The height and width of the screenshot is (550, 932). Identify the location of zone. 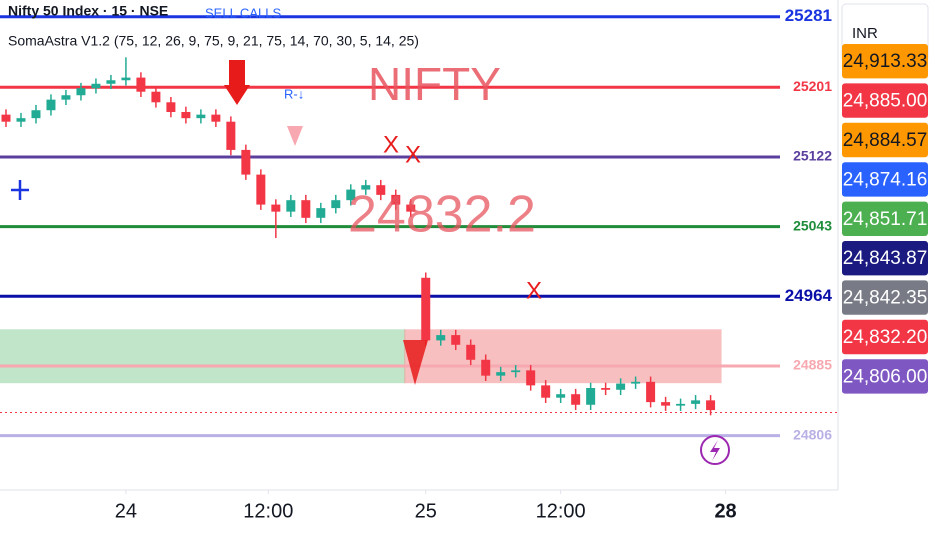
(563, 356).